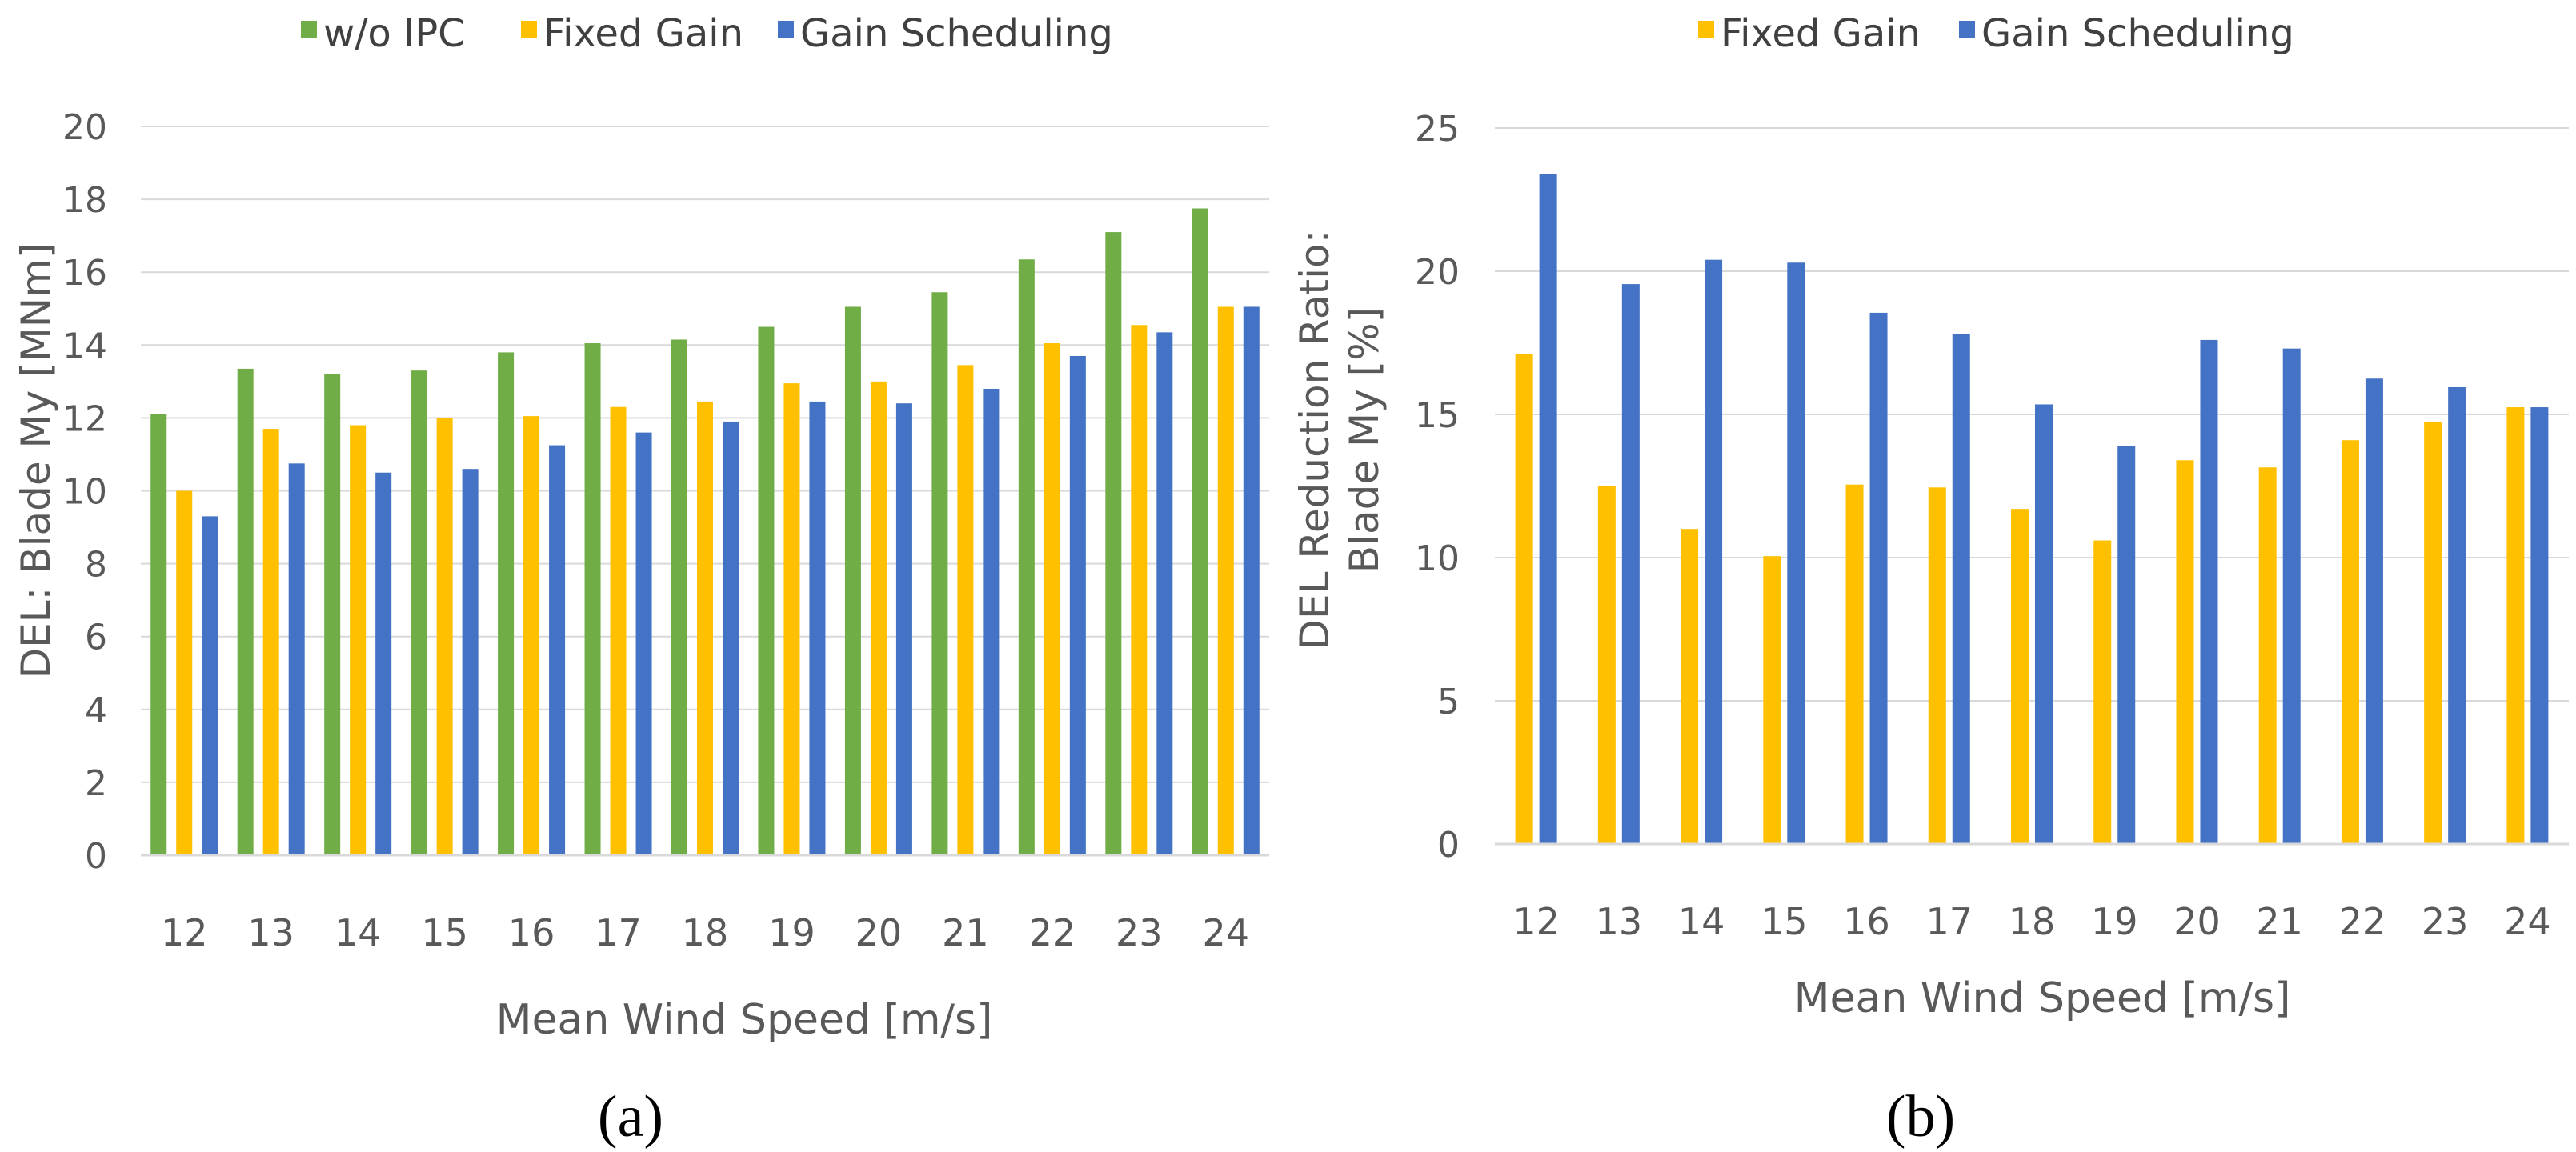 This screenshot has width=2576, height=1152. I want to click on x-tick-a-14: 14, so click(358, 932).